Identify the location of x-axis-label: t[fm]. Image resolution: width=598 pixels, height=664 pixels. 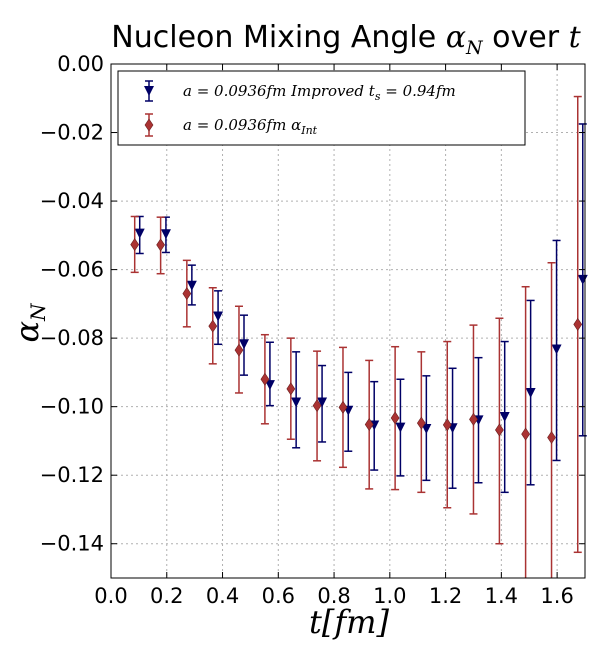
(349, 622).